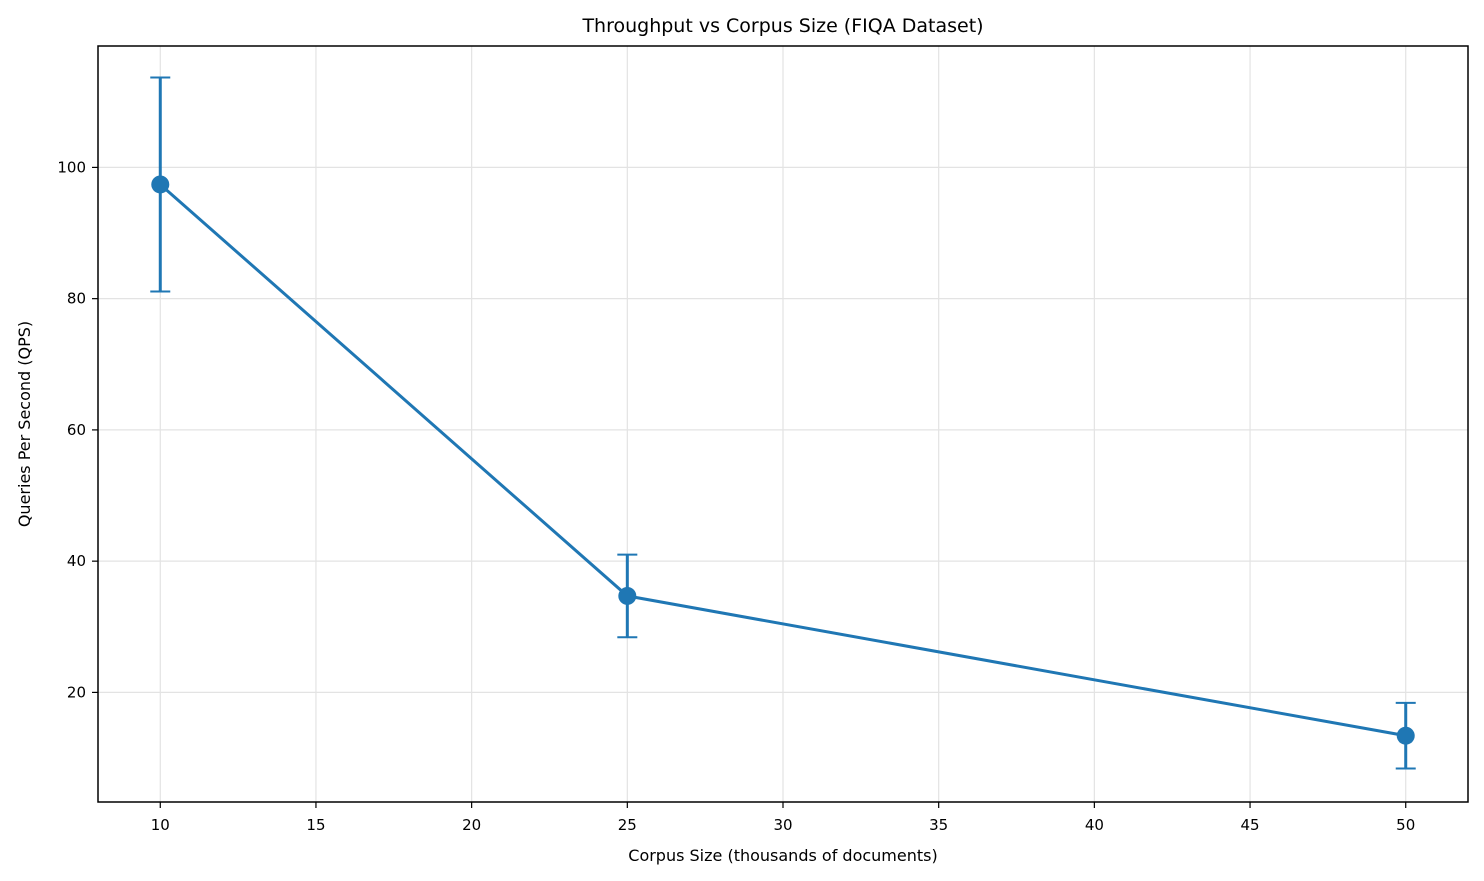 This screenshot has width=1484, height=881. I want to click on y-tick-label: 80, so click(76, 299).